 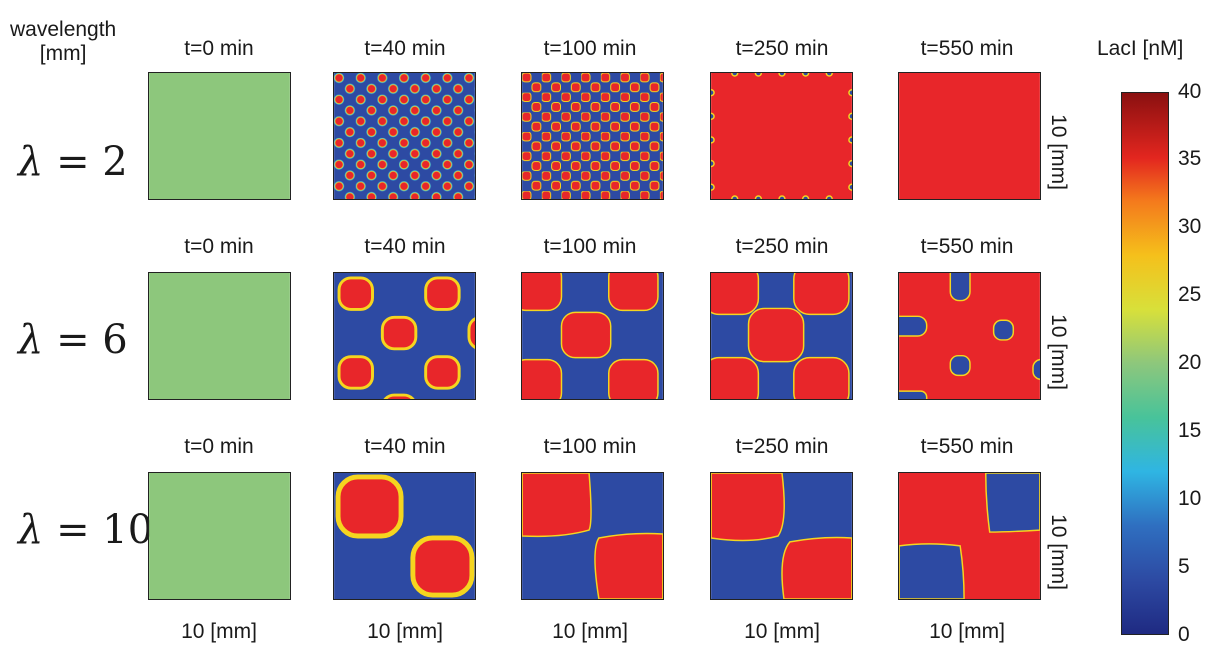 What do you see at coordinates (63, 53) in the screenshot?
I see `wavelength-unit: [mm]` at bounding box center [63, 53].